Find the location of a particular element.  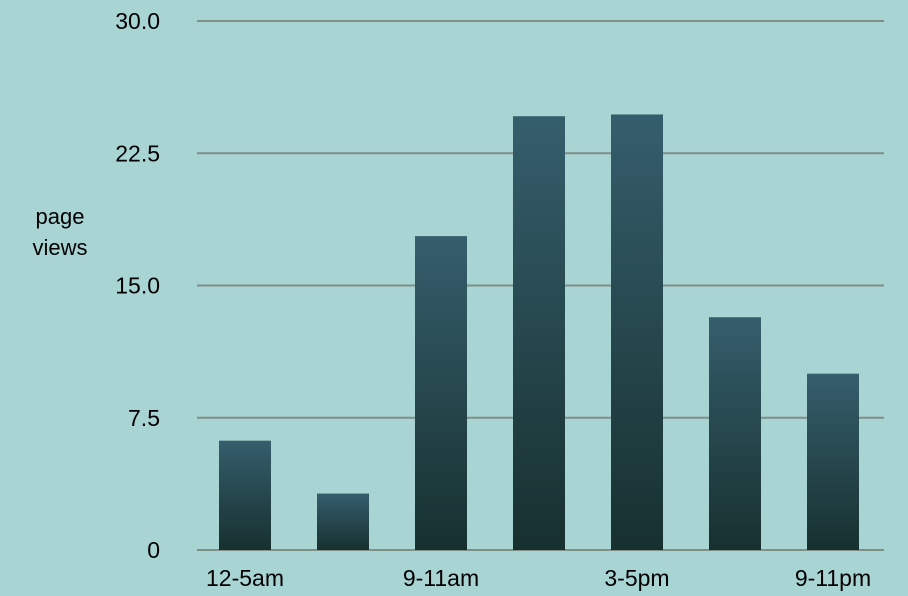

bar-12-2pm is located at coordinates (539, 333).